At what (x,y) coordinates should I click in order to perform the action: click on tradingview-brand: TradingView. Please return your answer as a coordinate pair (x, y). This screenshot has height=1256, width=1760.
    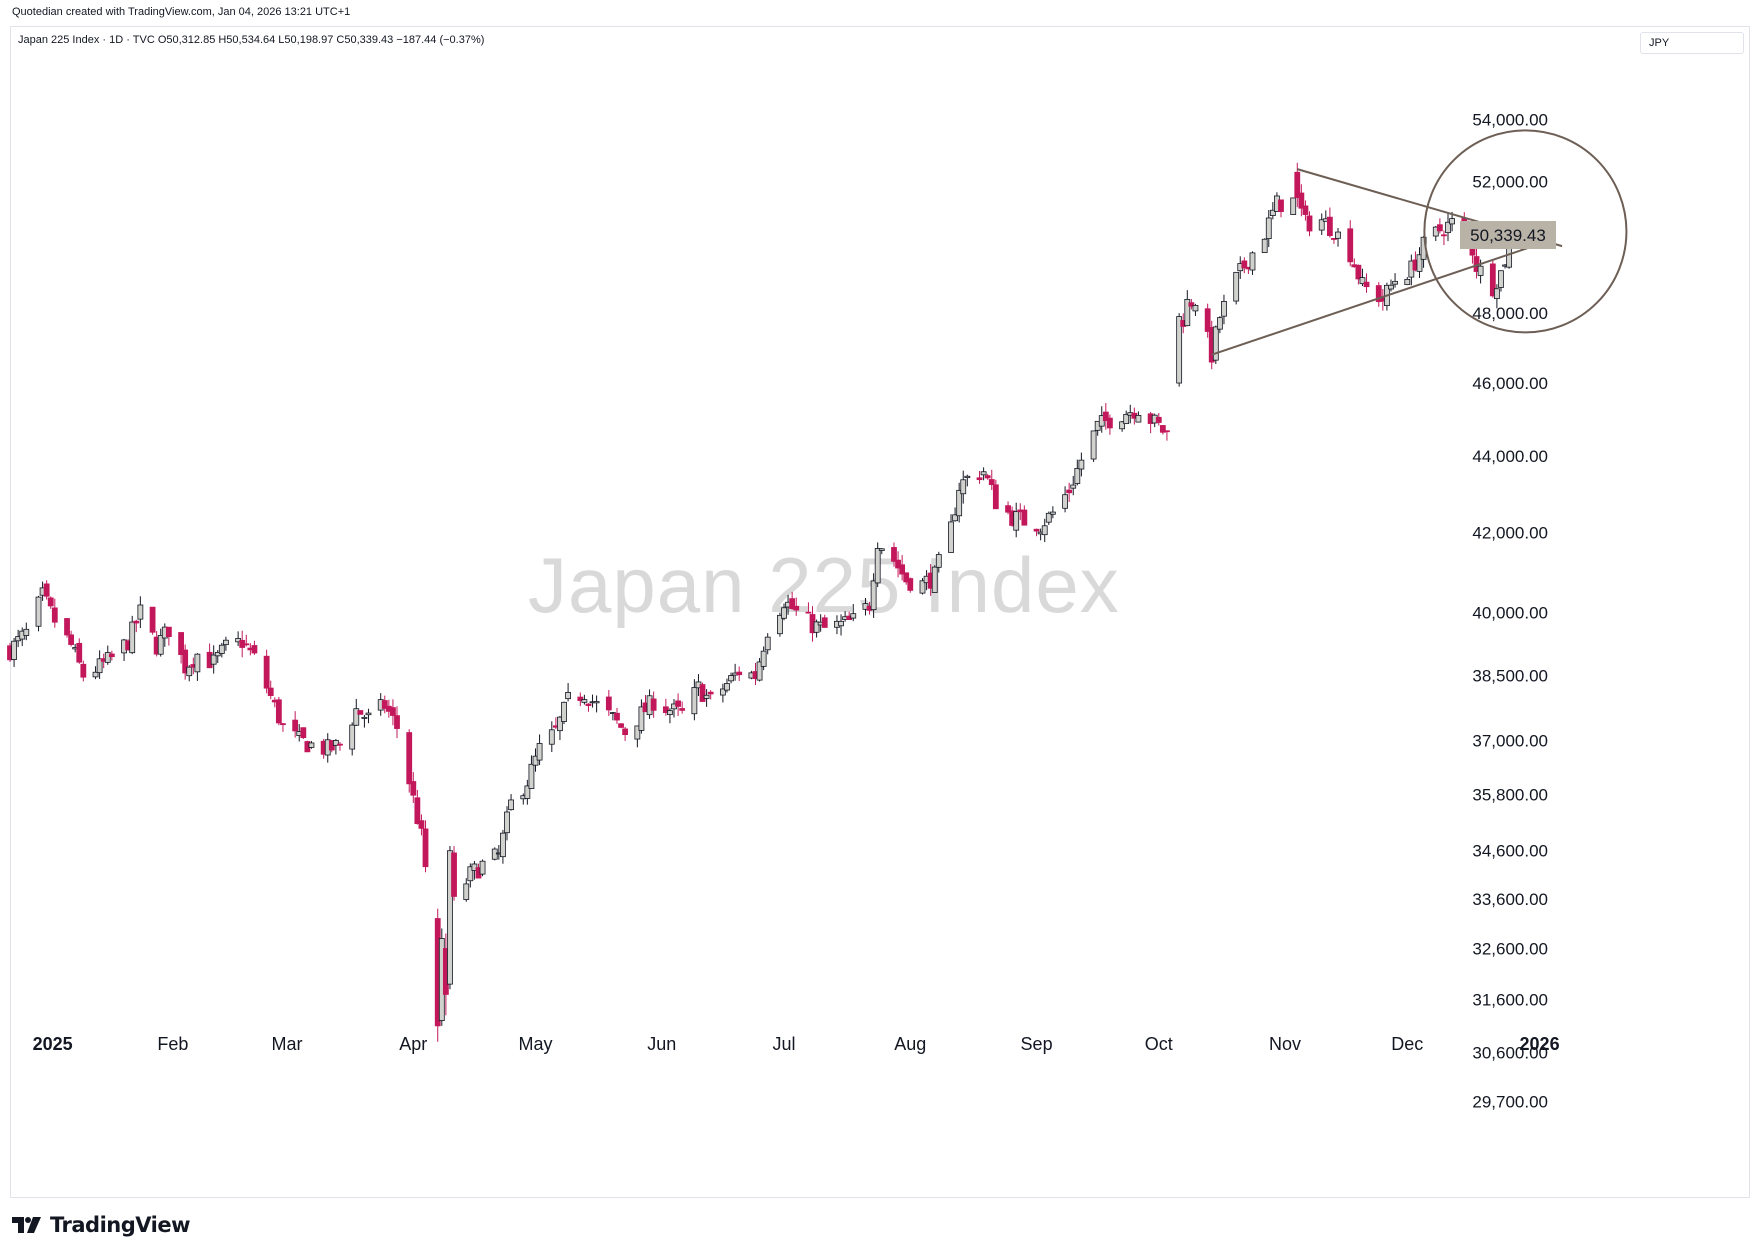
    Looking at the image, I should click on (101, 1225).